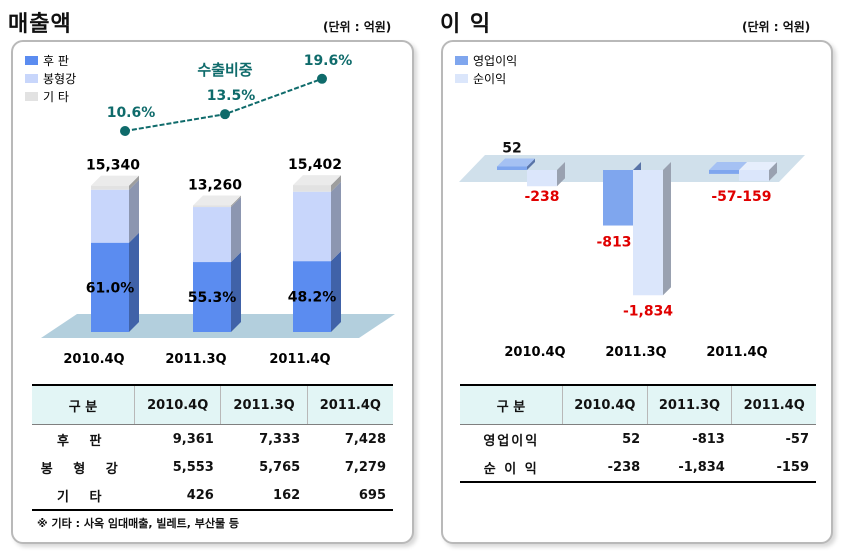 The width and height of the screenshot is (847, 556). Describe the element at coordinates (773, 468) in the screenshot. I see `table-cell: -159` at that location.